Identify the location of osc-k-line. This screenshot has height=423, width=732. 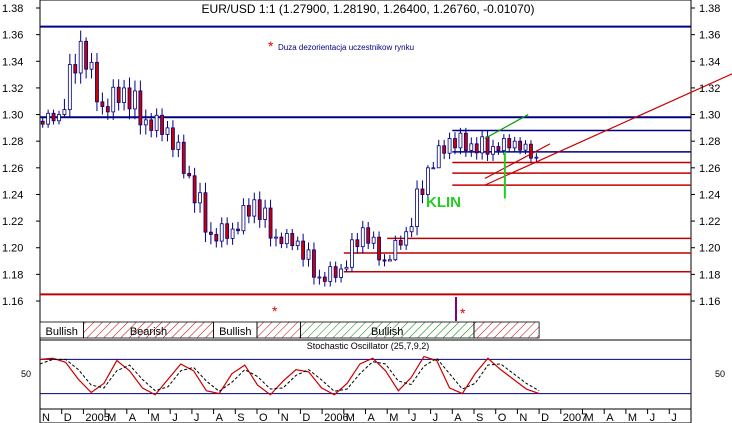
(289, 375).